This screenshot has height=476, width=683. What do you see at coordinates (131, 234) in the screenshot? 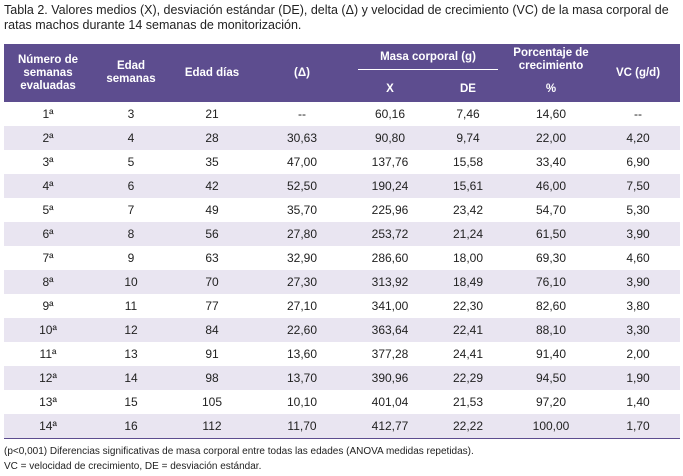
I see `table-cell: 8` at bounding box center [131, 234].